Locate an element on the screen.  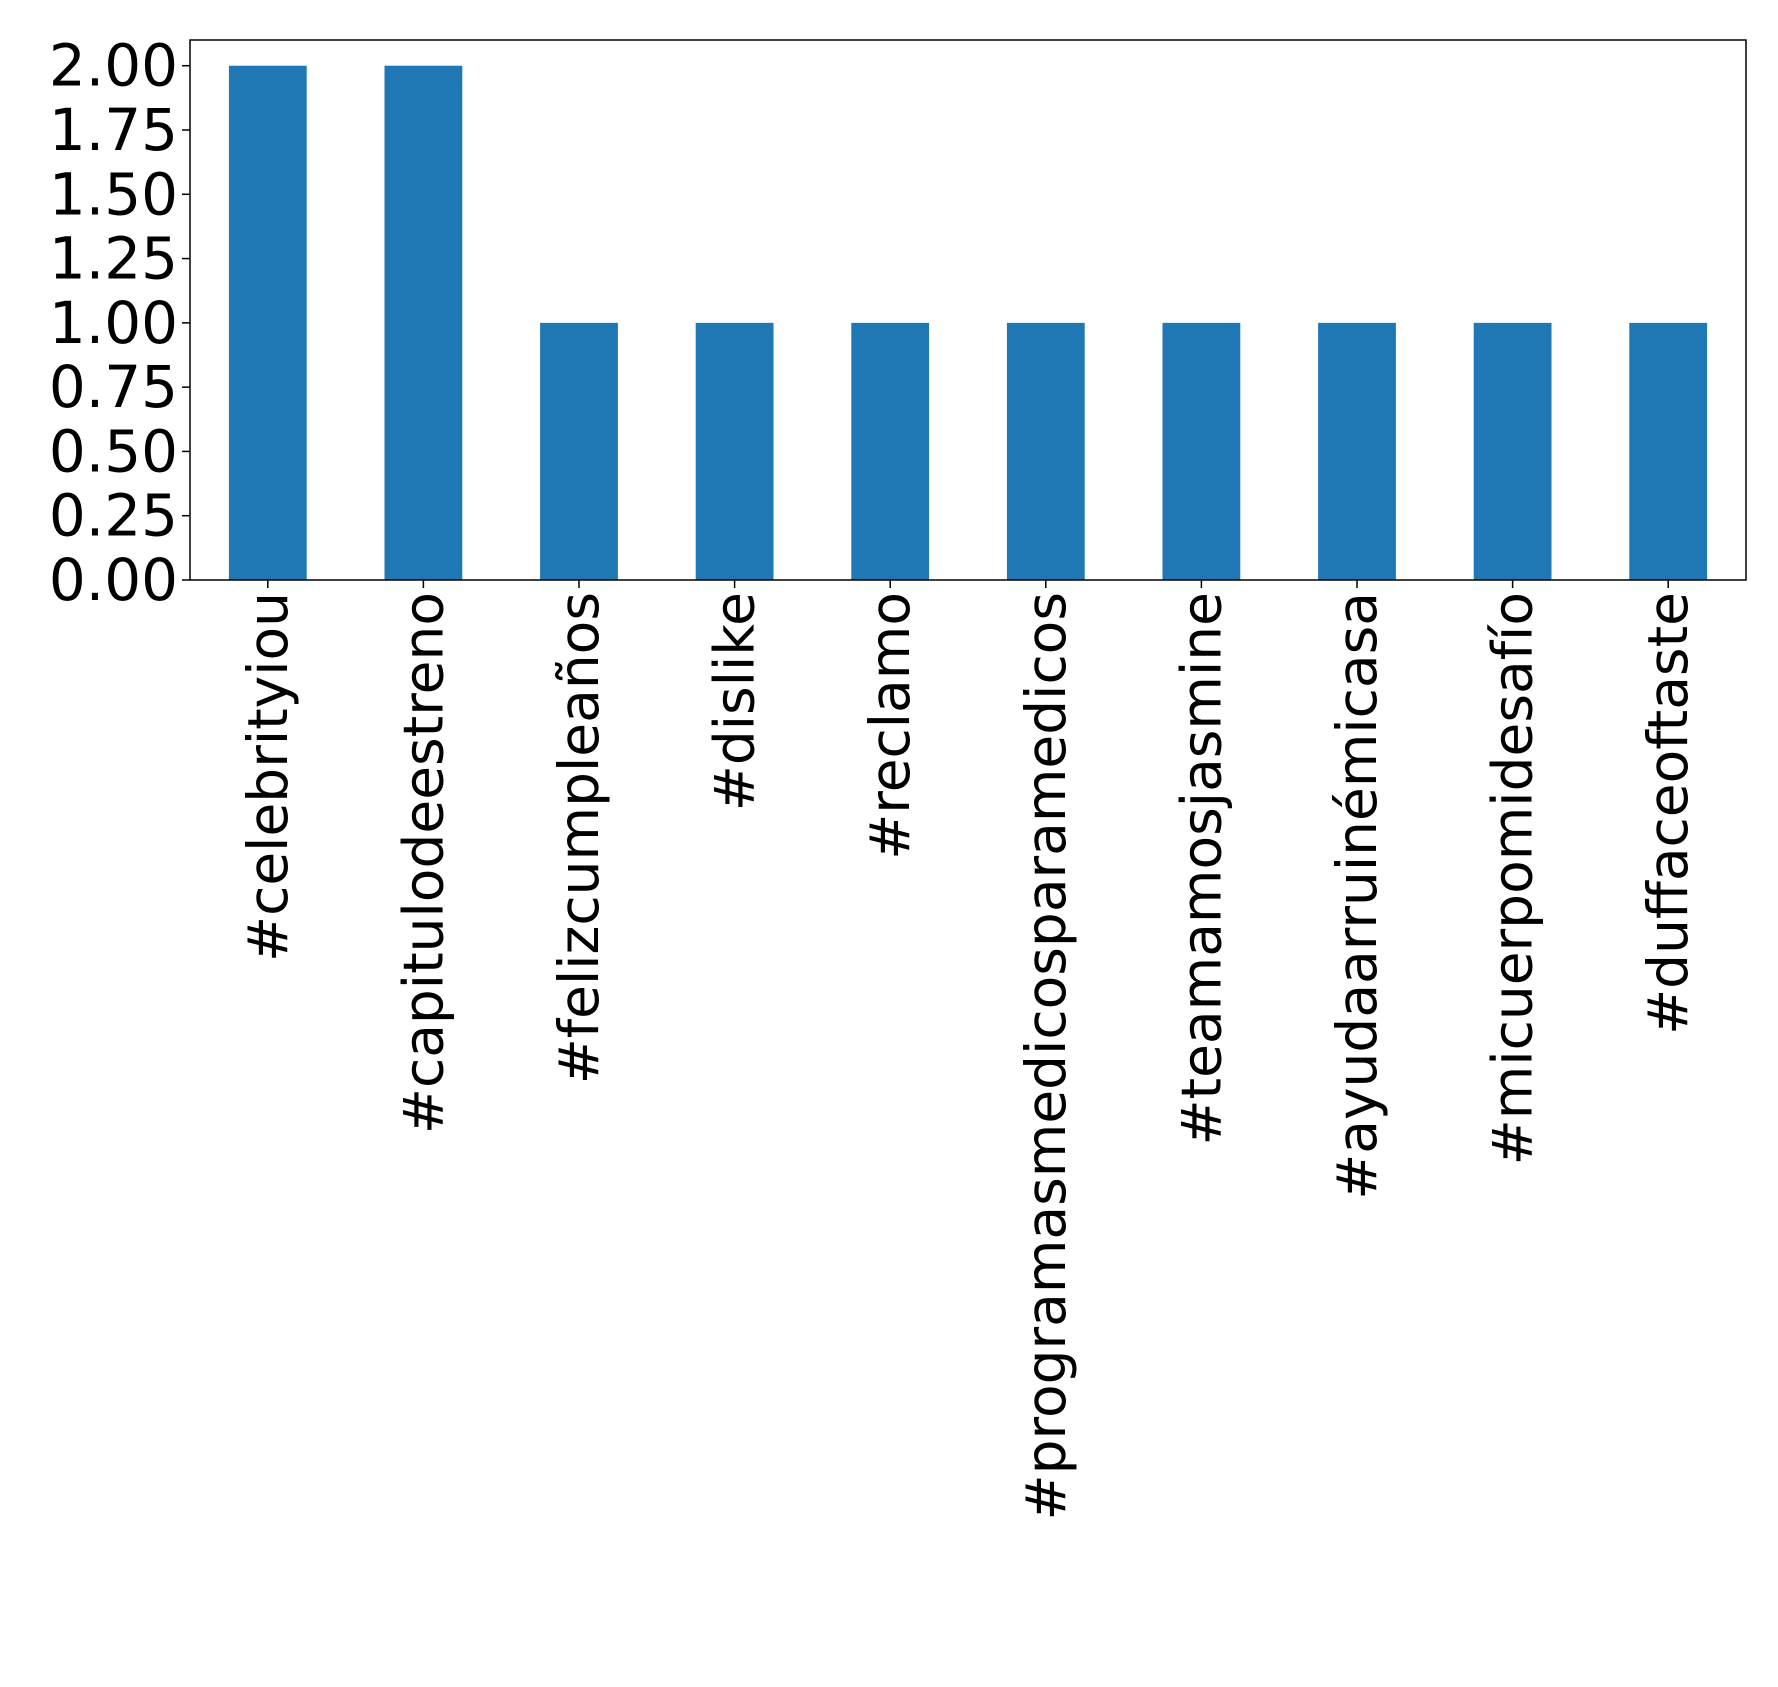
x-tick-label: #dislike is located at coordinates (735, 701).